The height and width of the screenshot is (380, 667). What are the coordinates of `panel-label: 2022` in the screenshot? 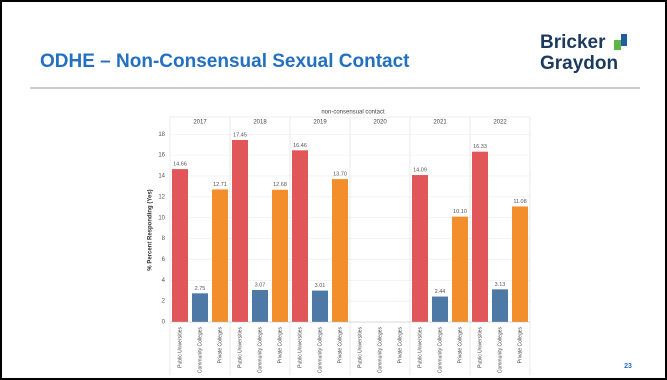 It's located at (500, 123).